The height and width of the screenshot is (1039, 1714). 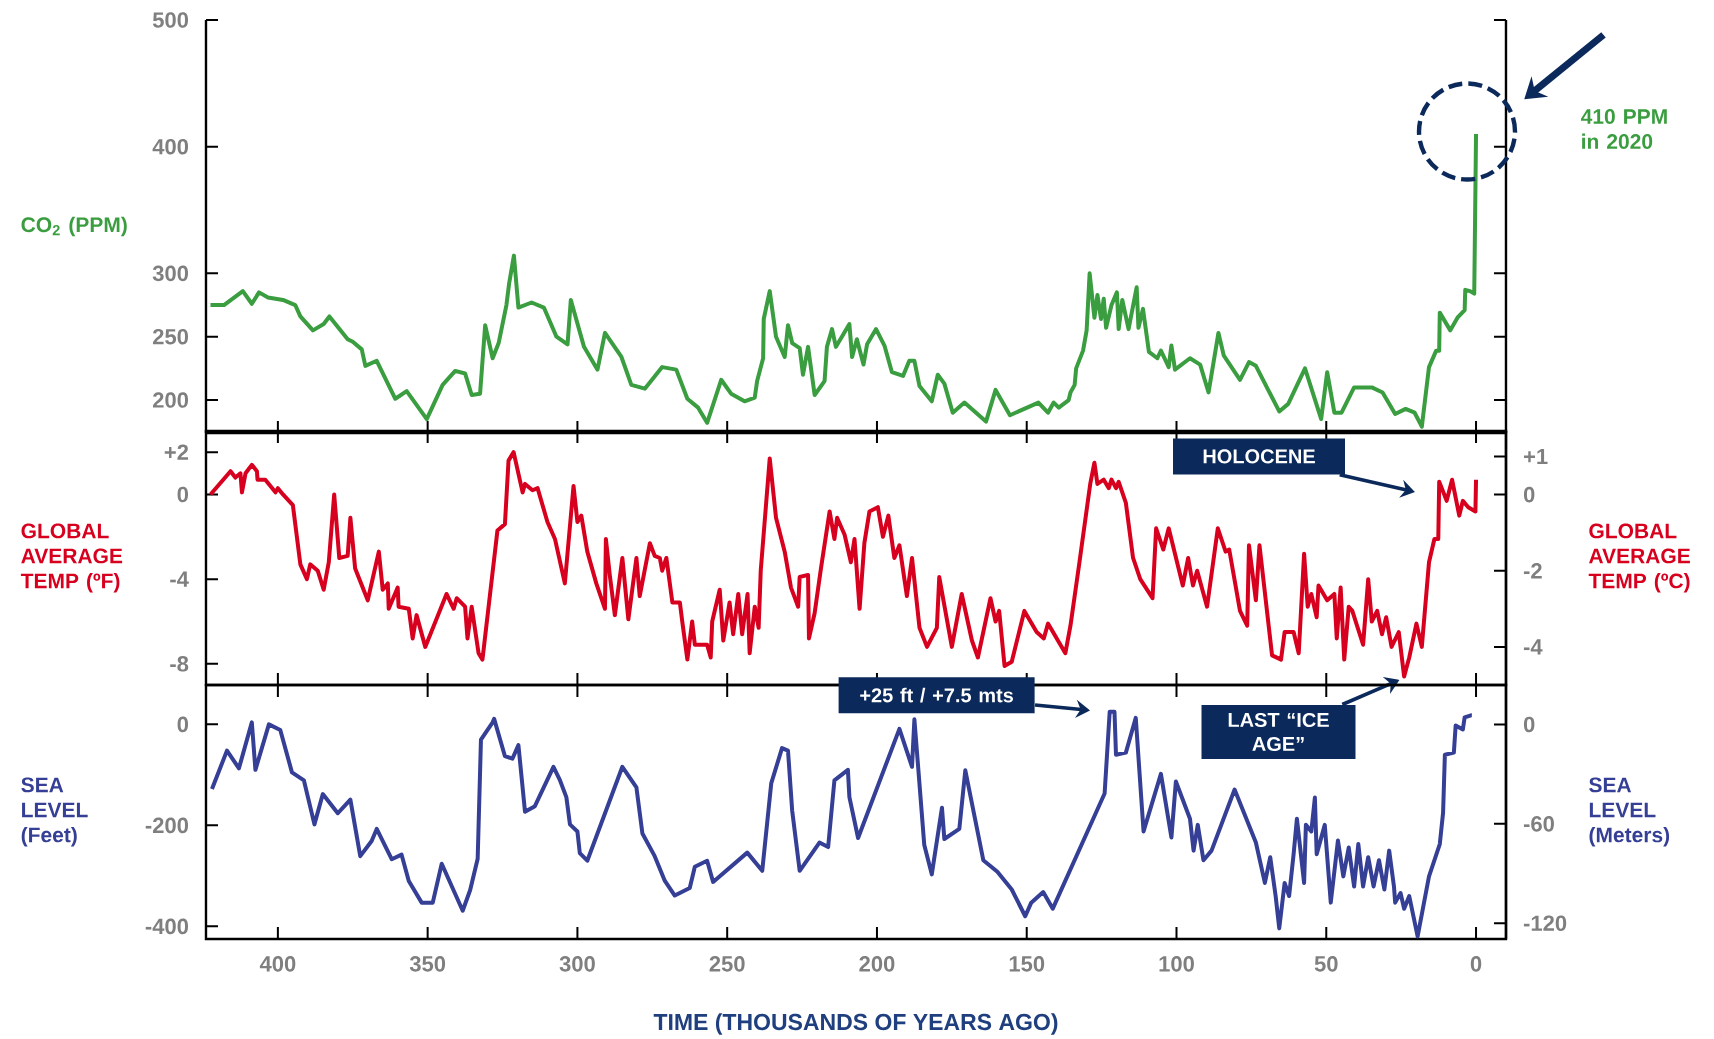 I want to click on x-tick-label: 200, so click(x=877, y=964).